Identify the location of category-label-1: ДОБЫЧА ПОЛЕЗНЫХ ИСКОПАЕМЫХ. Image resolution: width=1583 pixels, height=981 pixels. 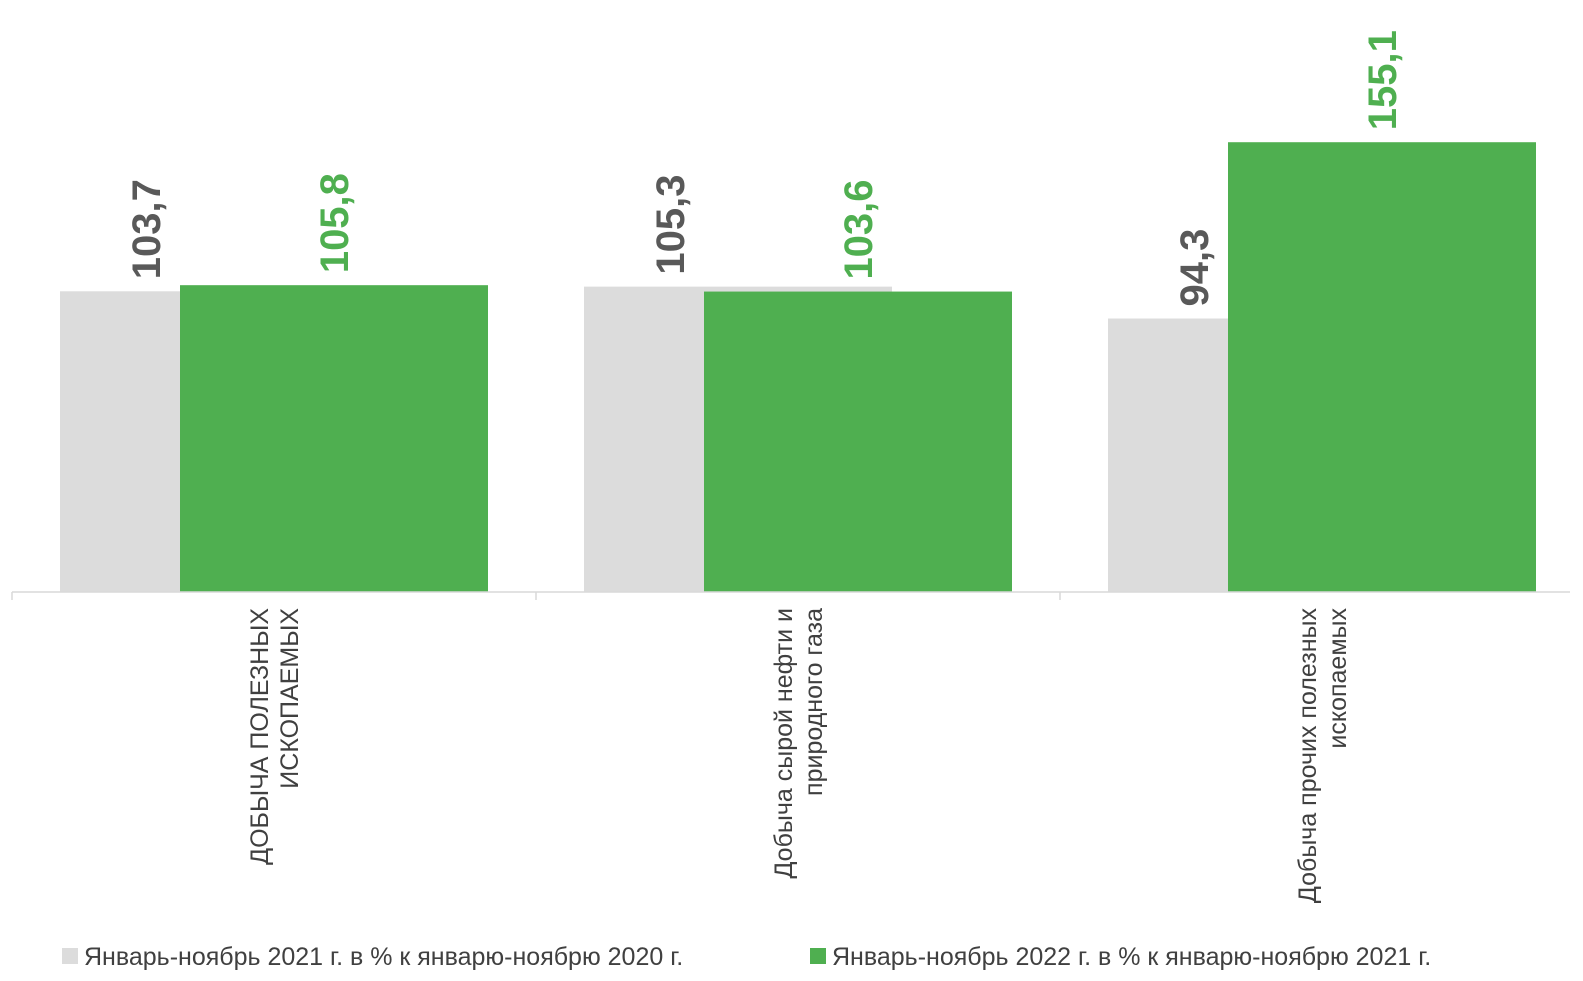
(275, 736).